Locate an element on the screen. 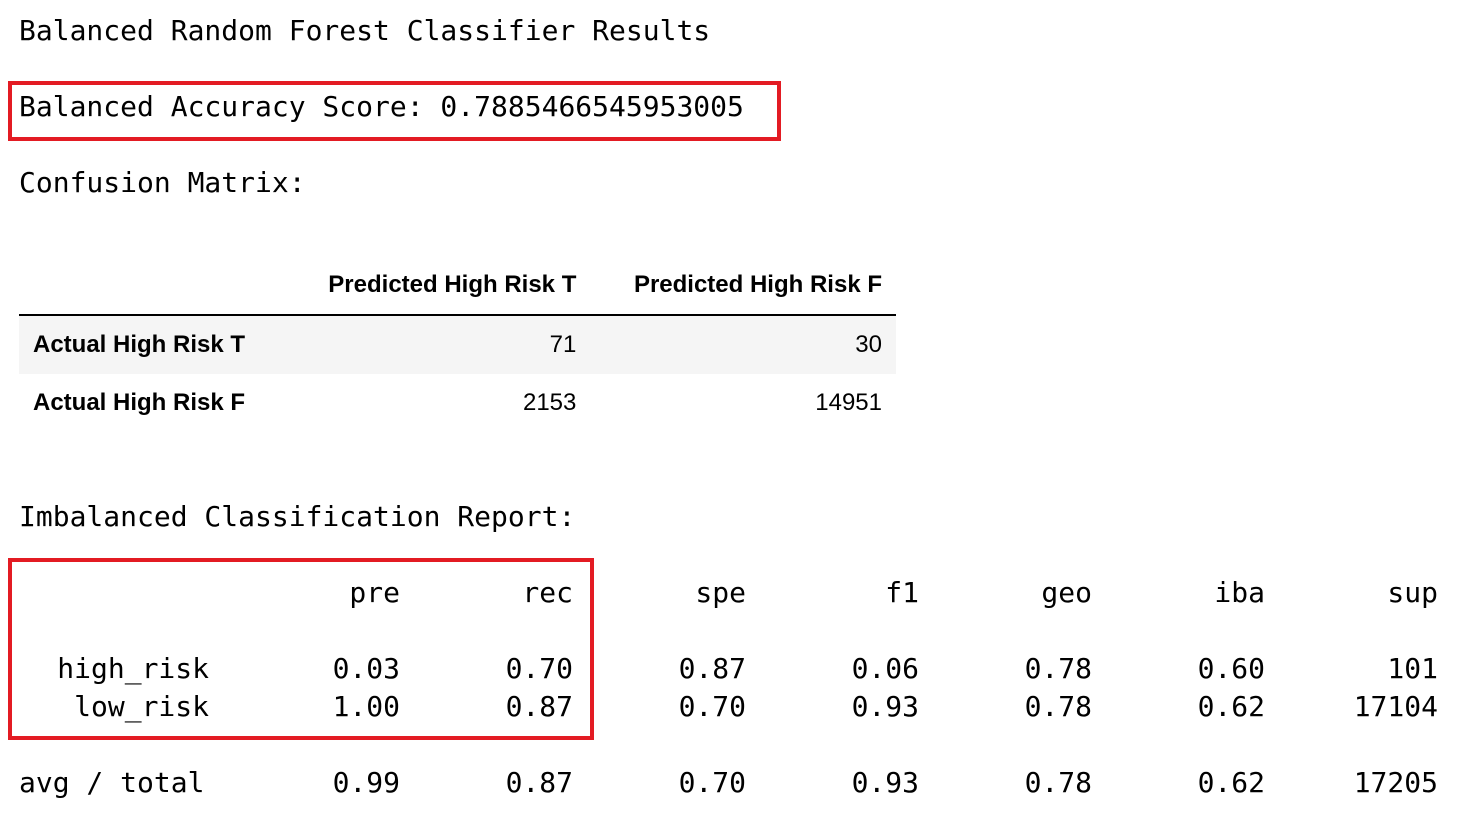  report-header-spe: spe is located at coordinates (720, 592).